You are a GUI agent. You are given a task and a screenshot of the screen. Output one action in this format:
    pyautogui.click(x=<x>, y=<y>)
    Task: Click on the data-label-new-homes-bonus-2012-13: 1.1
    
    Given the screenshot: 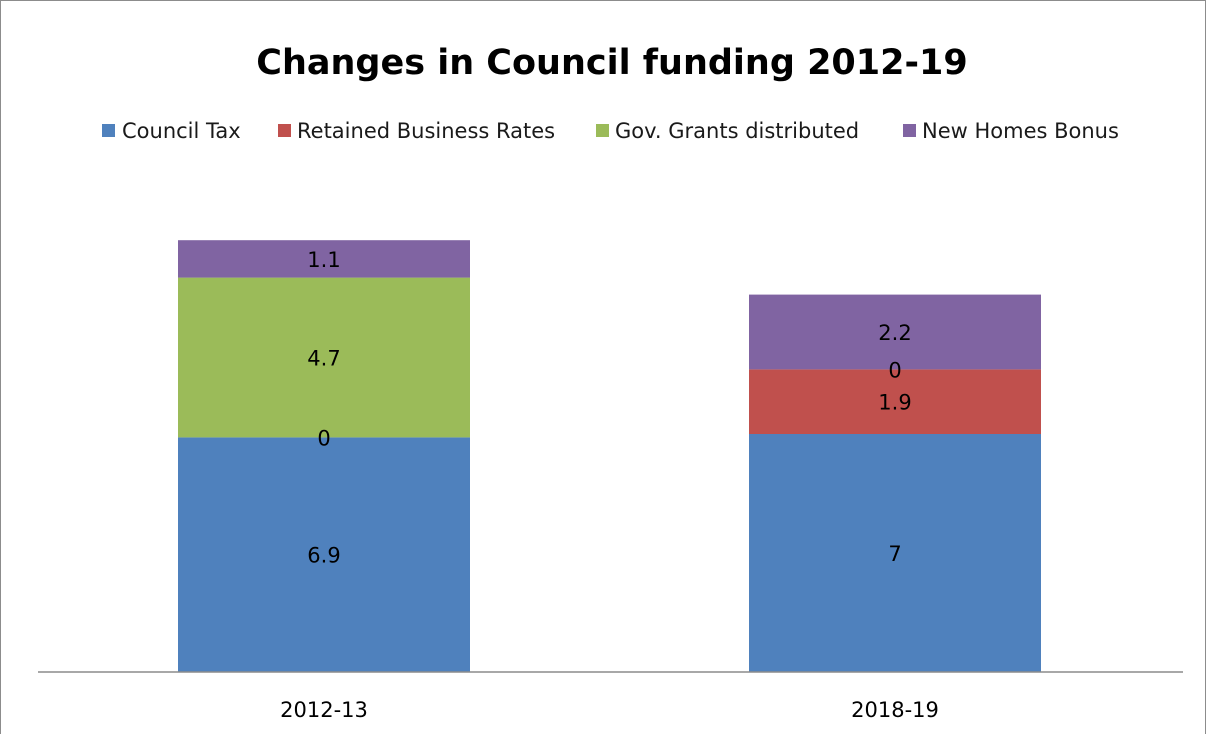 What is the action you would take?
    pyautogui.click(x=323, y=260)
    